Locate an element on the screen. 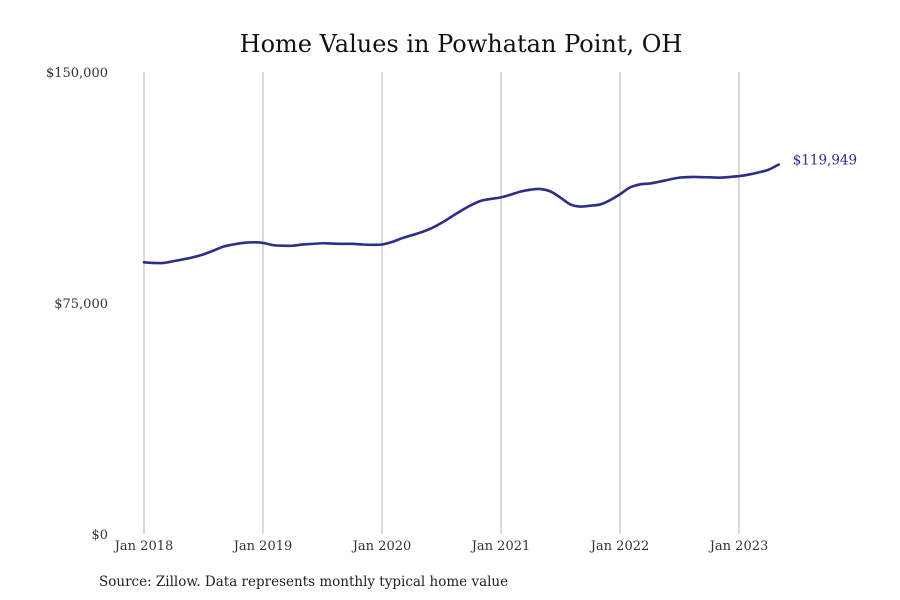 This screenshot has width=900, height=600. y-tick-label-1: $75,000 is located at coordinates (81, 304).